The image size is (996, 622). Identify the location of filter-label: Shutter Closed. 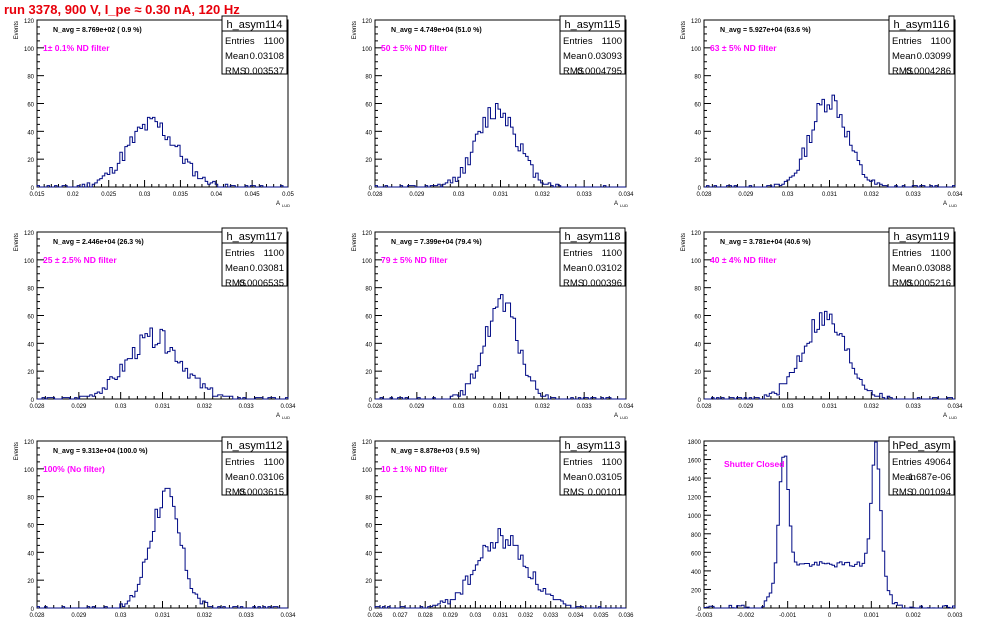
(754, 464).